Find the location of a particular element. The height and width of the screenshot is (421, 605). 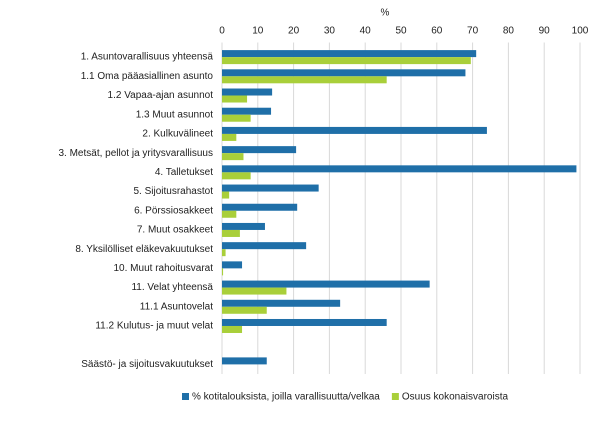

x-tick-label: 70 is located at coordinates (473, 31).